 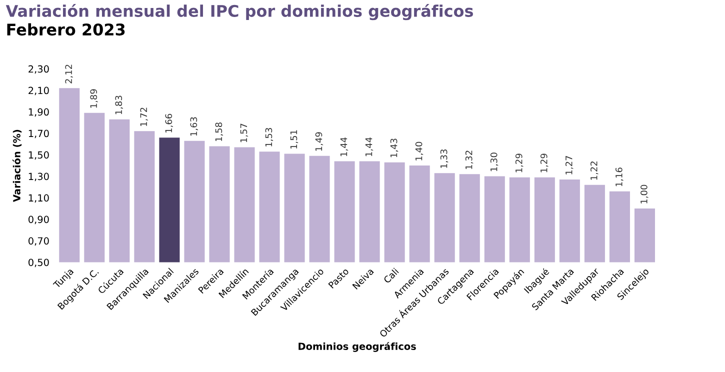 I want to click on y-tick-label: 1,70, so click(x=38, y=134).